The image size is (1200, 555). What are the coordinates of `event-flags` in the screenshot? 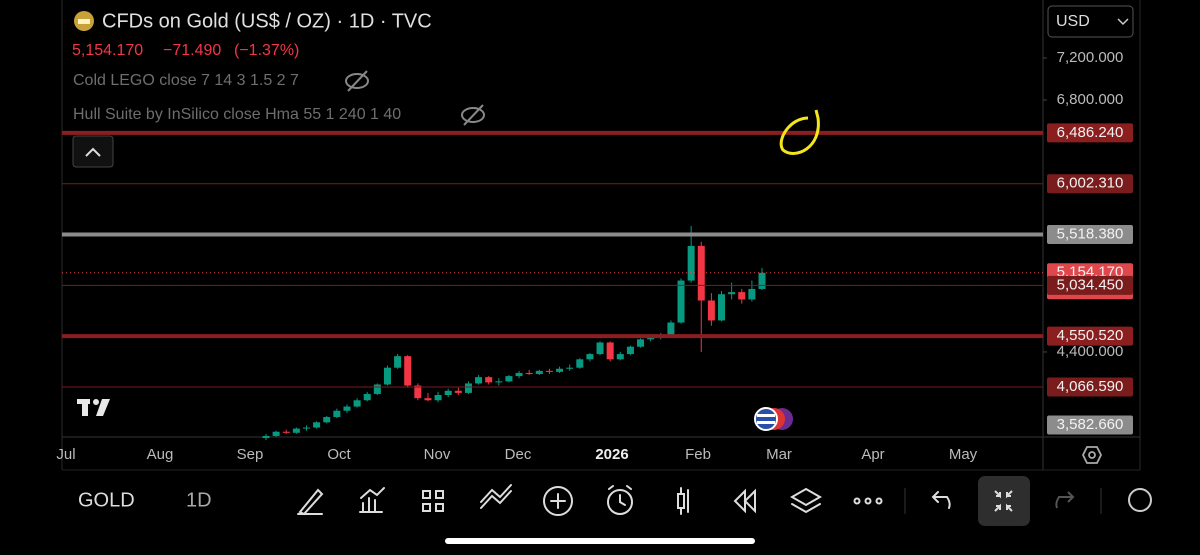 It's located at (773, 419).